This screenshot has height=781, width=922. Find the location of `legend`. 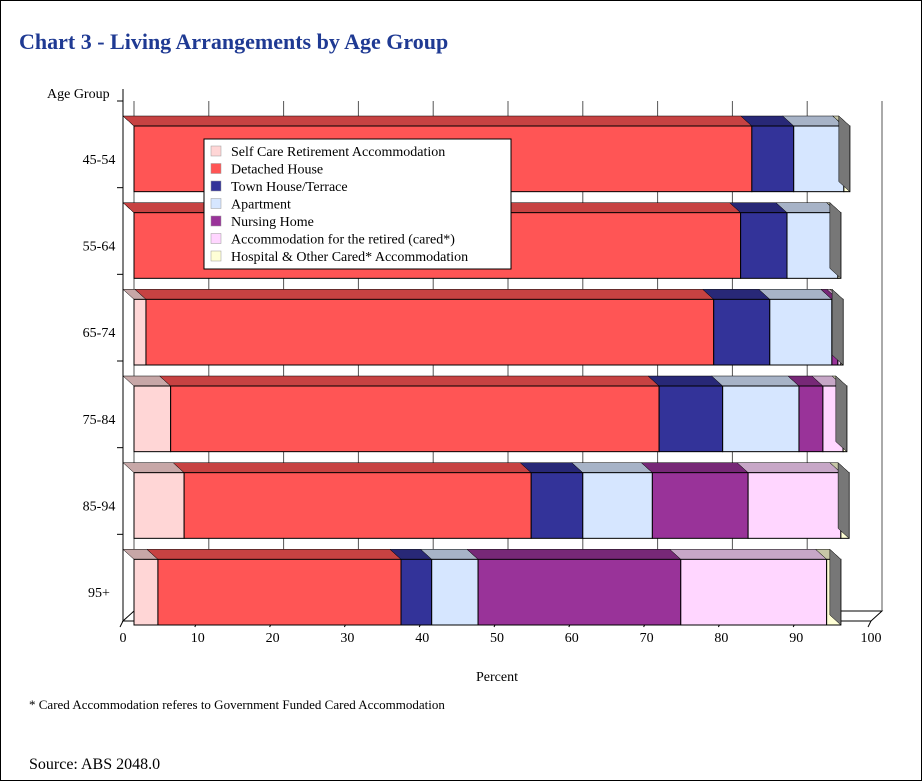

legend is located at coordinates (357, 204).